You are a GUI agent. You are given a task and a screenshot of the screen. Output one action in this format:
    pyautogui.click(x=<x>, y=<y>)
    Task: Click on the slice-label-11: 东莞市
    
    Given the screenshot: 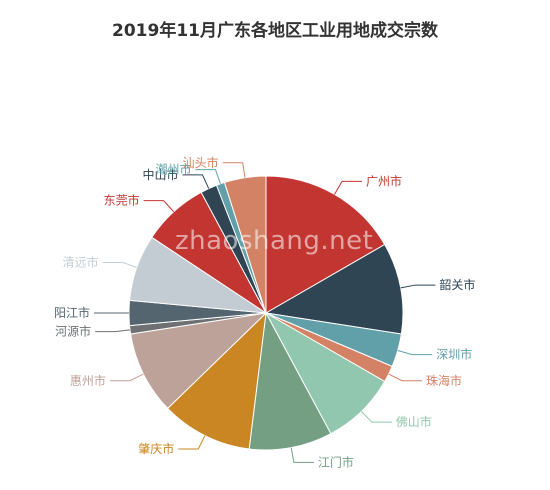 What is the action you would take?
    pyautogui.click(x=122, y=200)
    